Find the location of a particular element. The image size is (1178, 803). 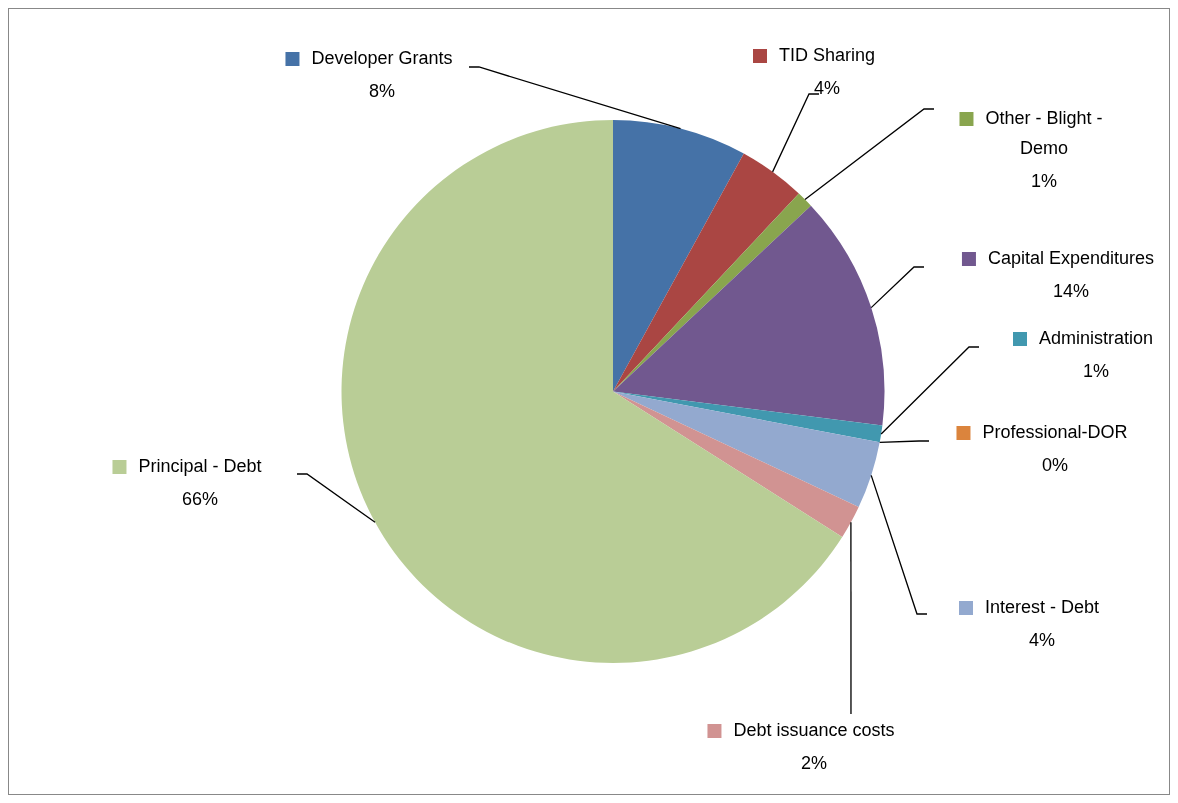

data-label: 2% is located at coordinates (814, 762).